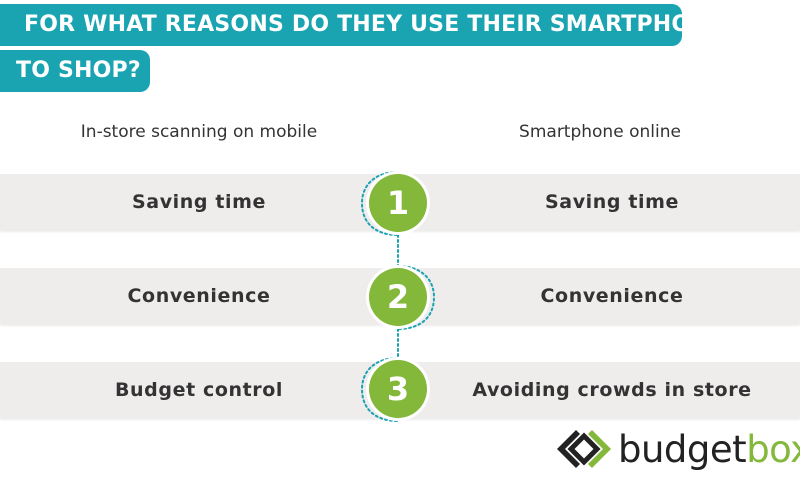 The width and height of the screenshot is (800, 480). What do you see at coordinates (600, 132) in the screenshot?
I see `column-header-online: Smartphone online` at bounding box center [600, 132].